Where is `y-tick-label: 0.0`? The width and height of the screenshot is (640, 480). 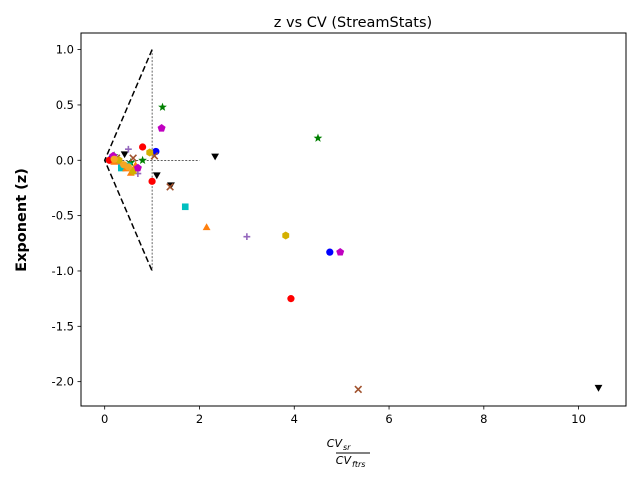
y-tick-label: 0.0 is located at coordinates (65, 160).